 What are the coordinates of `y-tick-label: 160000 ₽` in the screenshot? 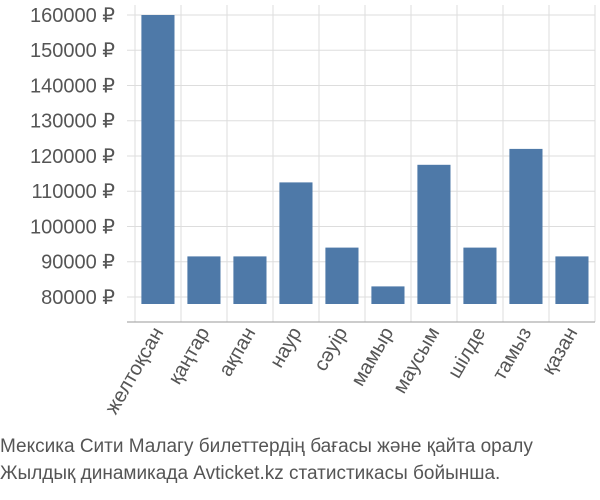 It's located at (72, 16).